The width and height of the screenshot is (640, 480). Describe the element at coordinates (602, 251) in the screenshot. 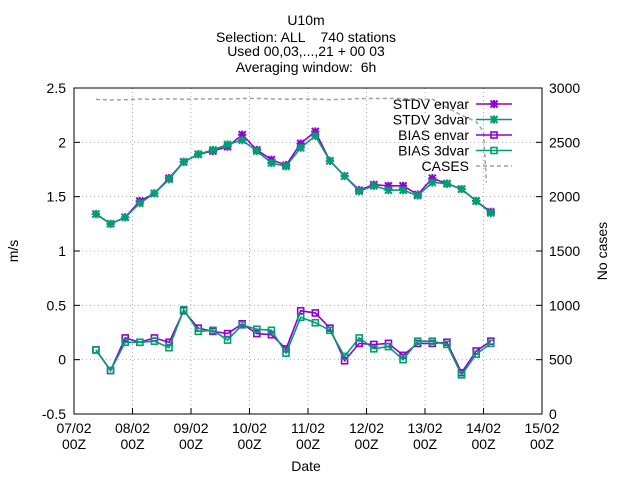

I see `y2-axis-label: No cases` at that location.